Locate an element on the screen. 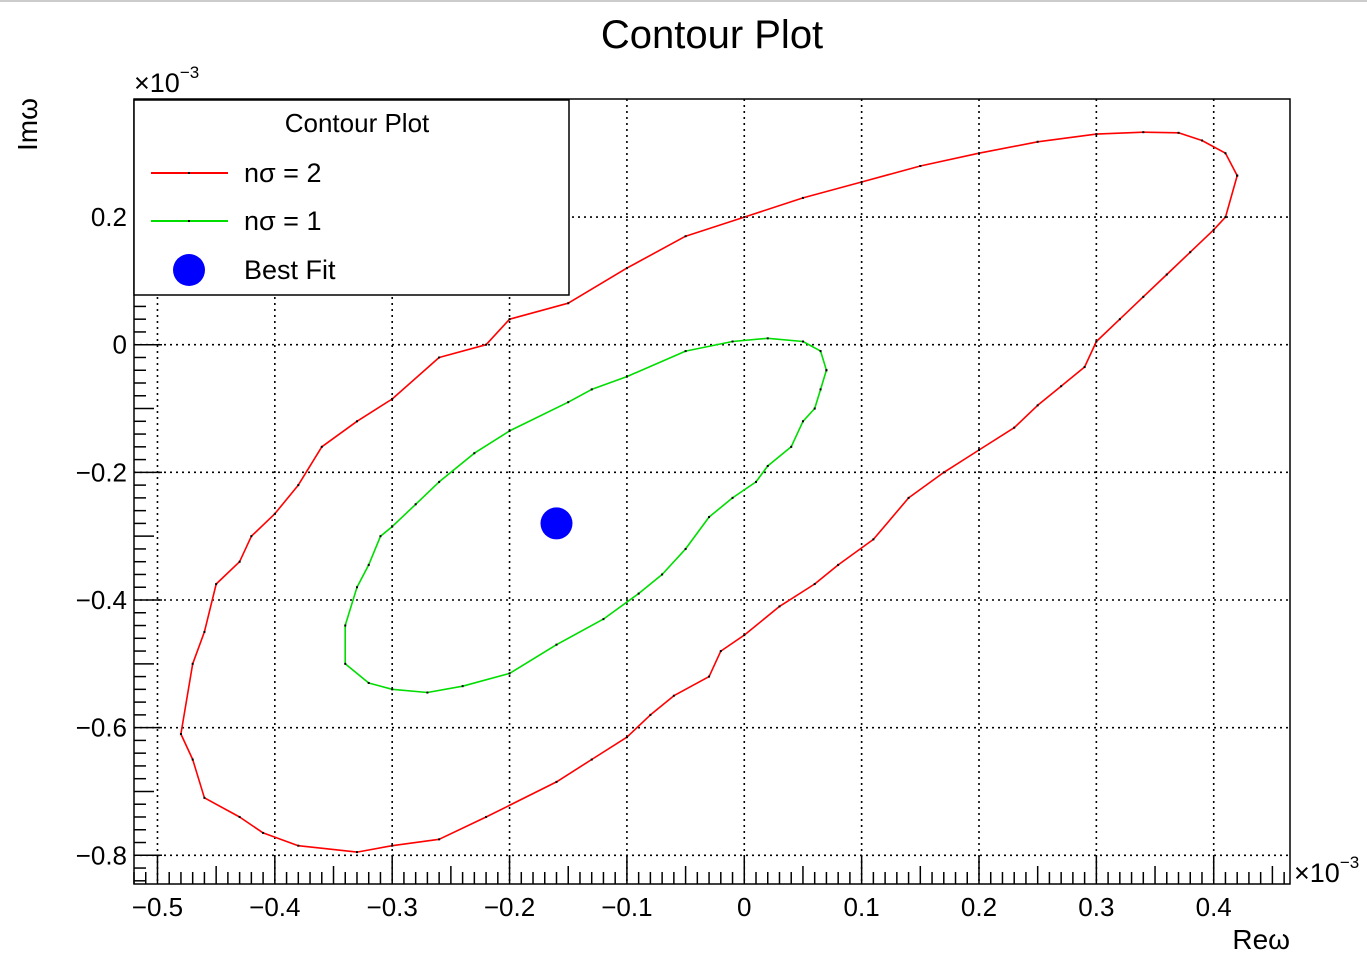 This screenshot has height=957, width=1367. legend: Contour Plot nσ = 2 nσ = 1 Best Fit is located at coordinates (351, 197).